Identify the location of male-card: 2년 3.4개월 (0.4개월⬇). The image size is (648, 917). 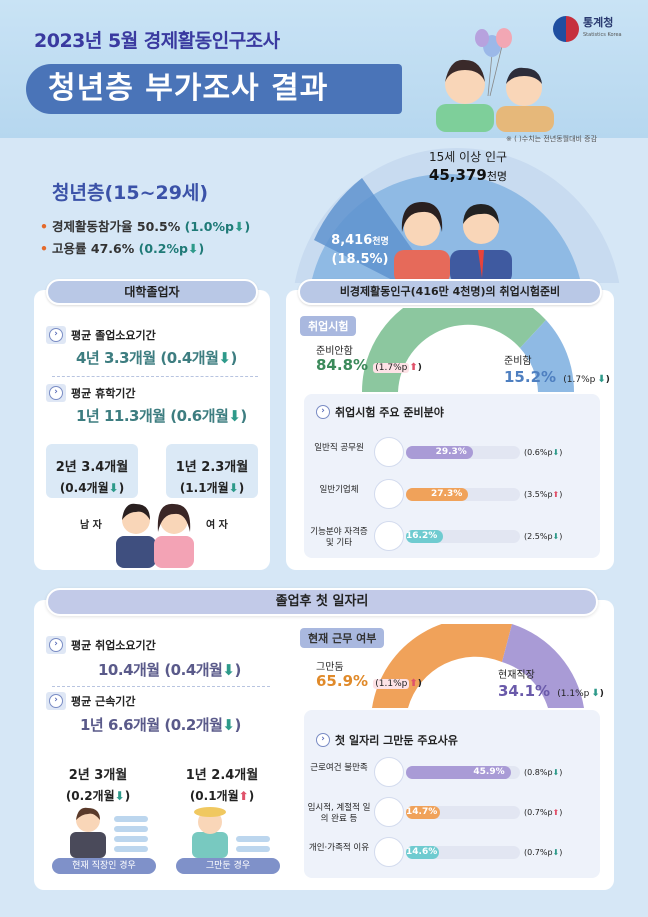
(92, 471).